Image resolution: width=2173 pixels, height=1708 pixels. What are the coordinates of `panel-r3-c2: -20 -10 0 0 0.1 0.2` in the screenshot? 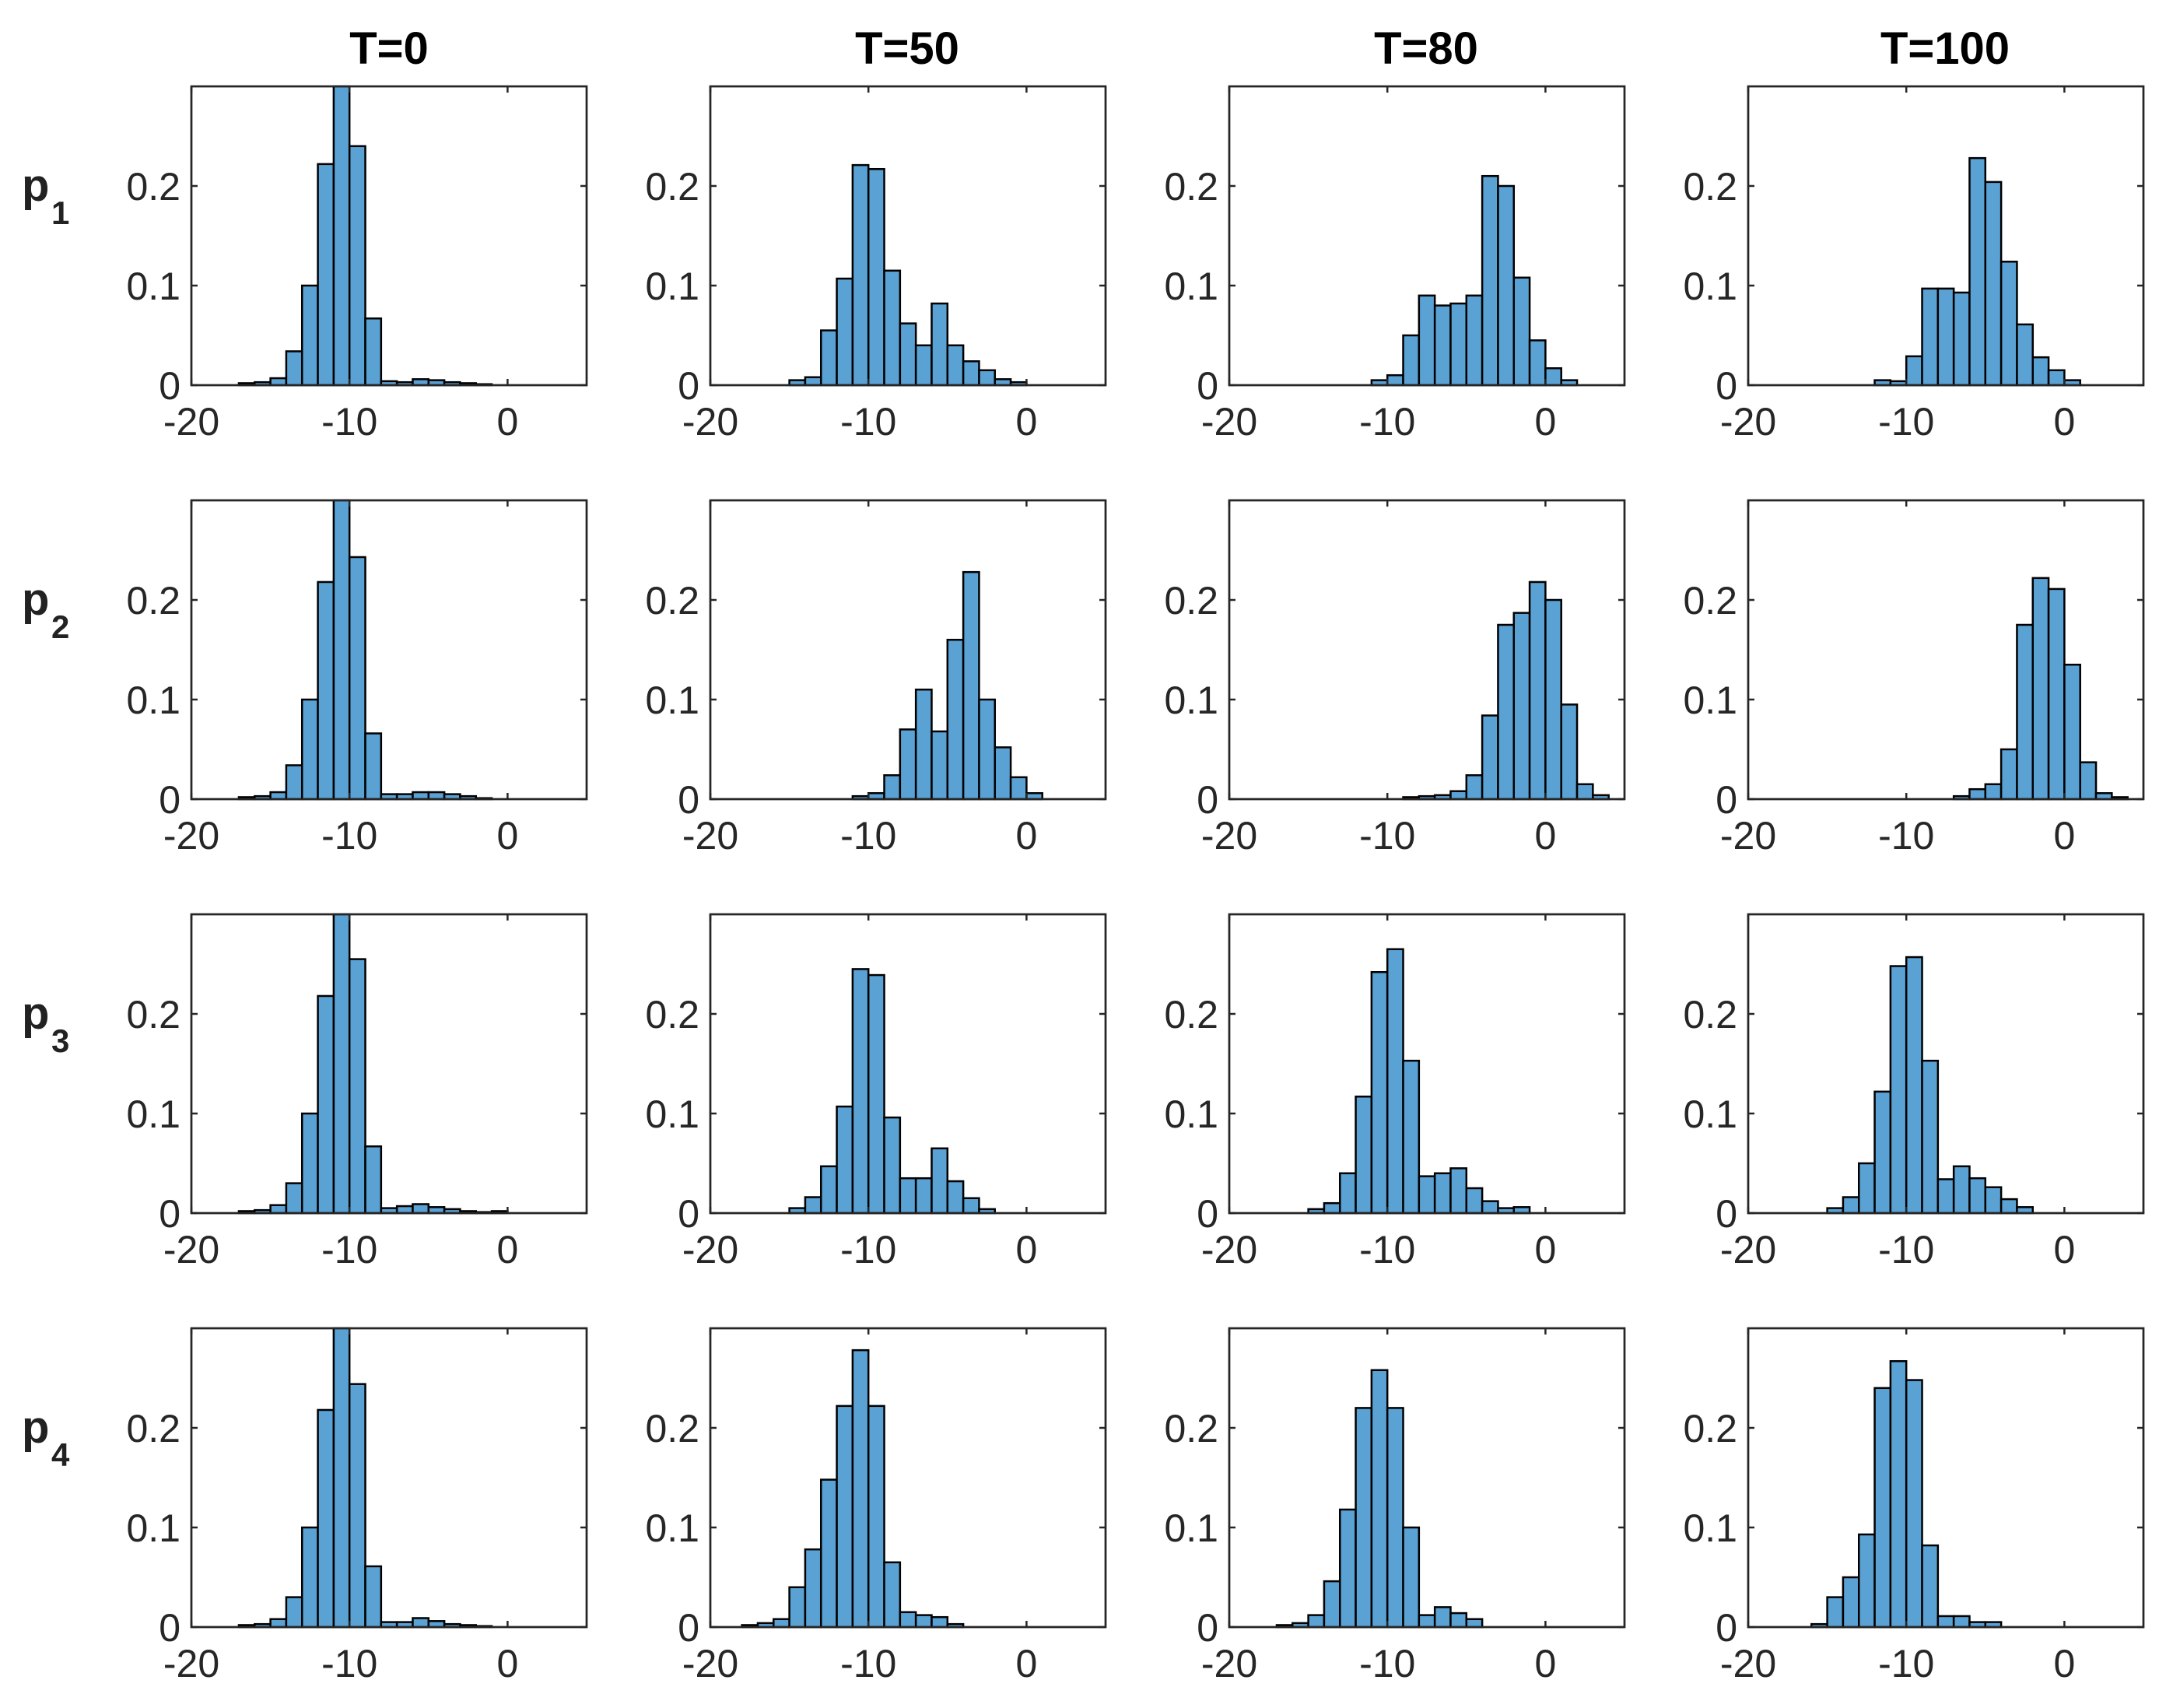 It's located at (876, 1092).